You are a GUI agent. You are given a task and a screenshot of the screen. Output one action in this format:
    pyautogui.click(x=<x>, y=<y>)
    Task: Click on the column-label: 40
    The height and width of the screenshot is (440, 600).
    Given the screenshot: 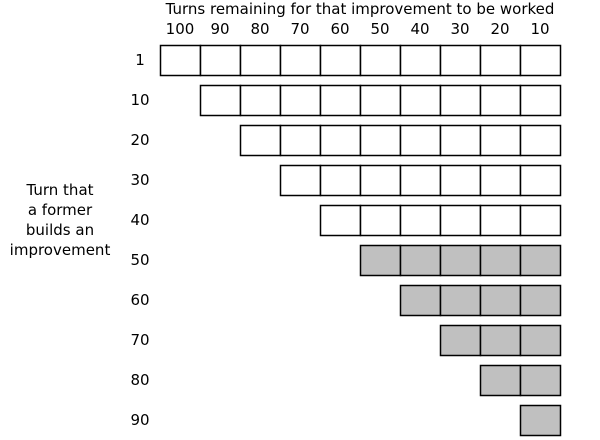 What is the action you would take?
    pyautogui.click(x=420, y=29)
    